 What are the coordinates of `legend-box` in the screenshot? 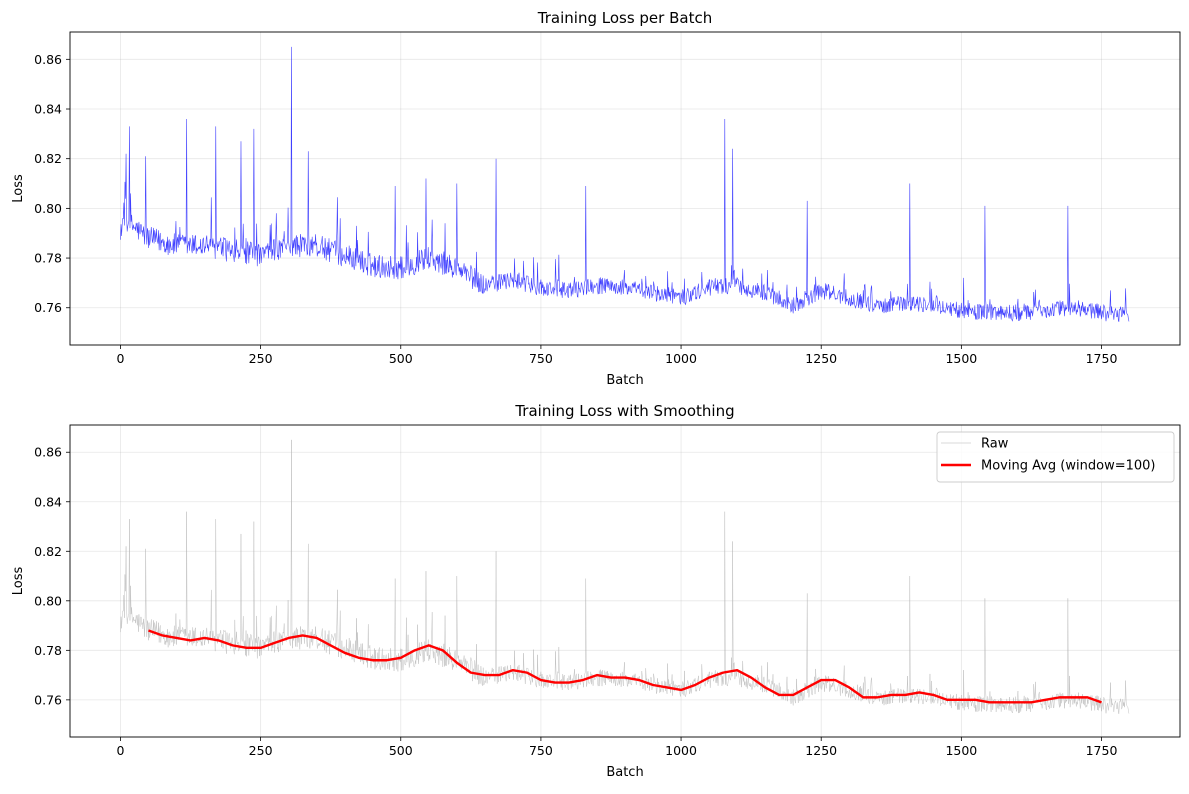 It's located at (1055, 457).